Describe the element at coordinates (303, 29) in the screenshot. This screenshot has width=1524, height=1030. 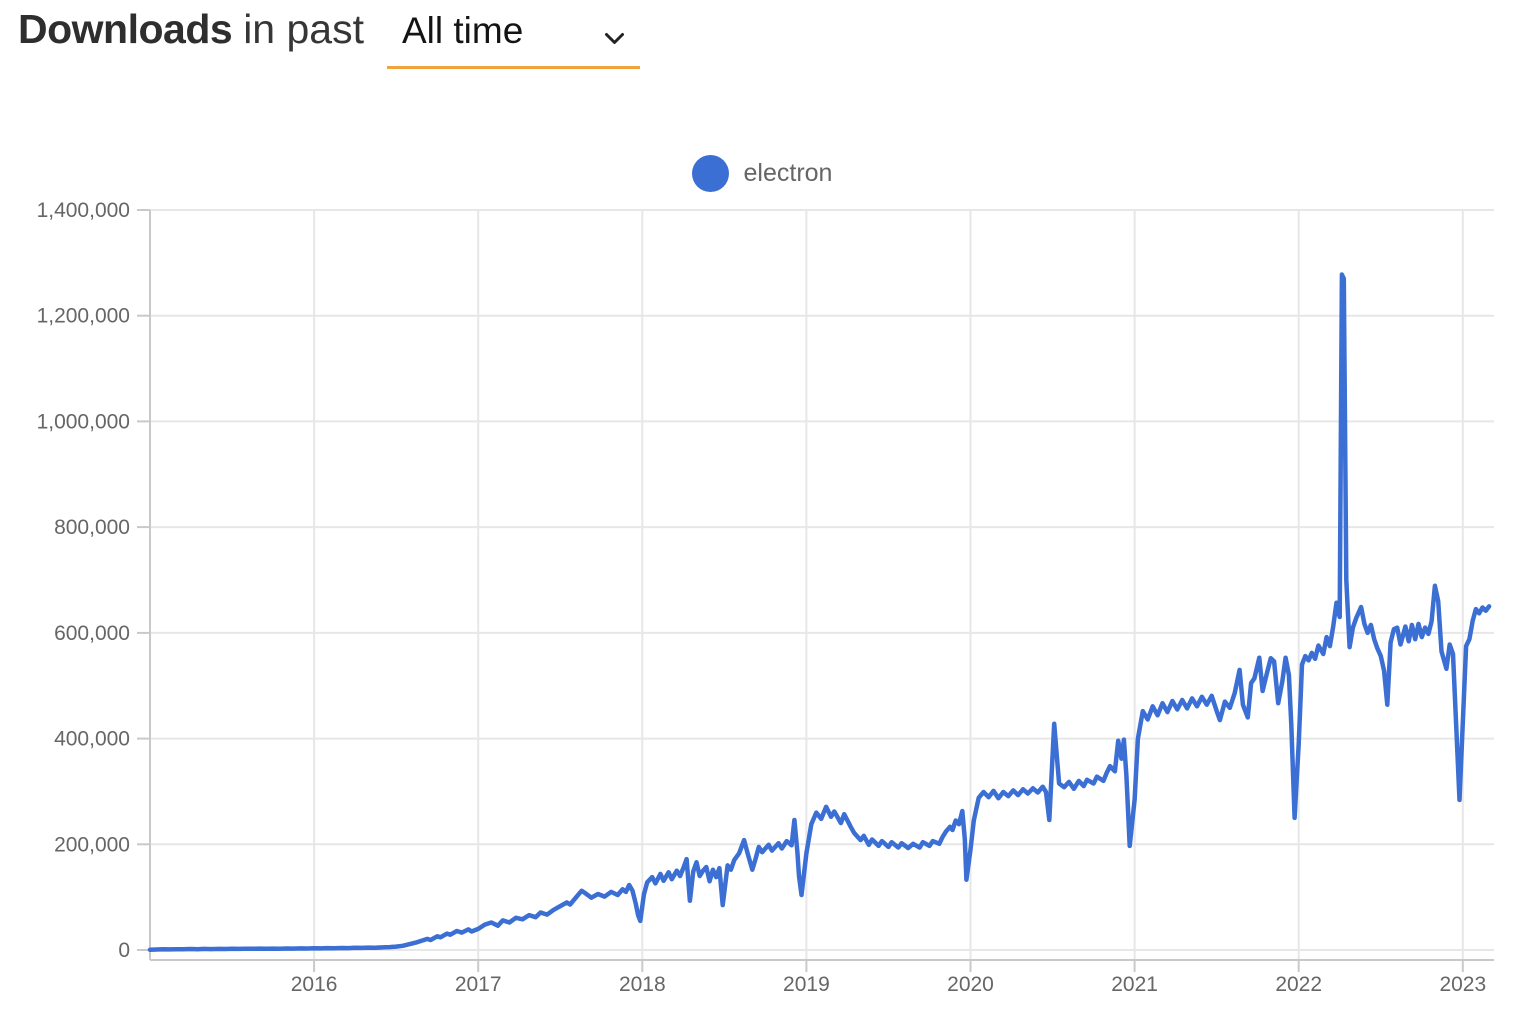
I see `page-title-suffix: in past` at that location.